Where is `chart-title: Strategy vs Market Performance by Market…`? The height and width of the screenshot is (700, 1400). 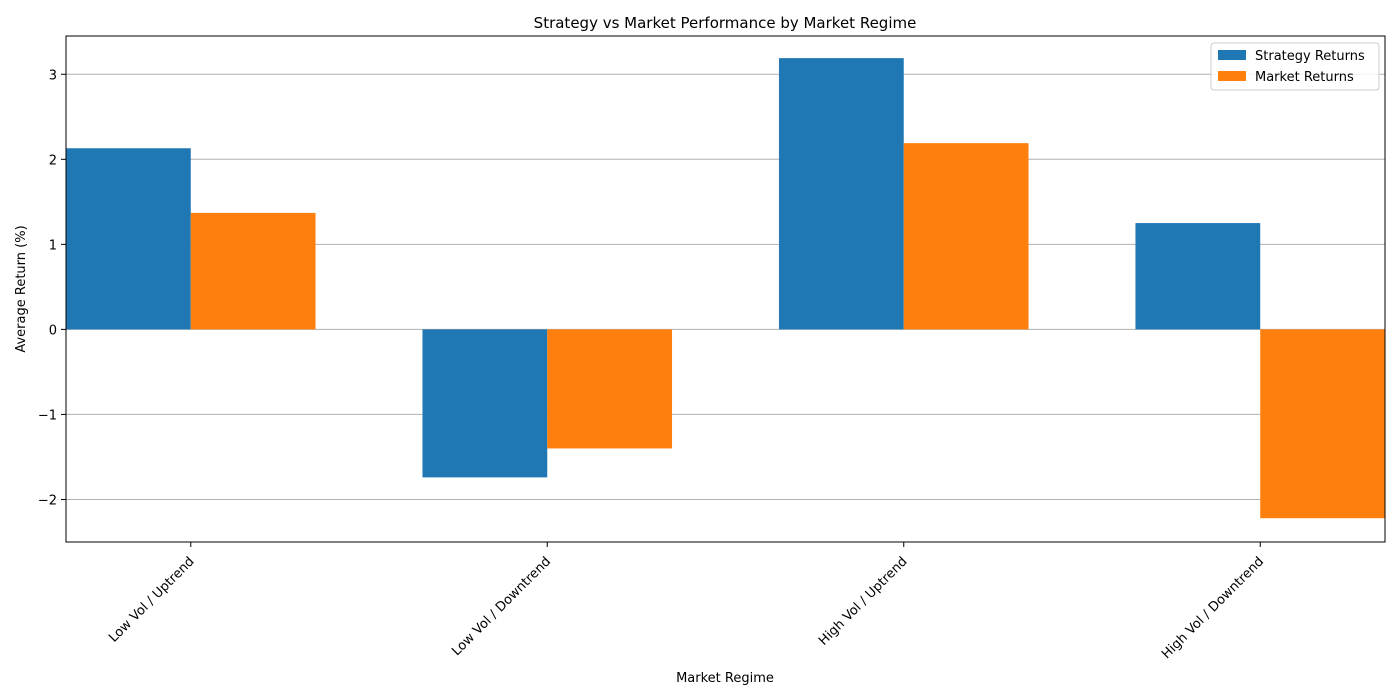 chart-title: Strategy vs Market Performance by Market… is located at coordinates (725, 23).